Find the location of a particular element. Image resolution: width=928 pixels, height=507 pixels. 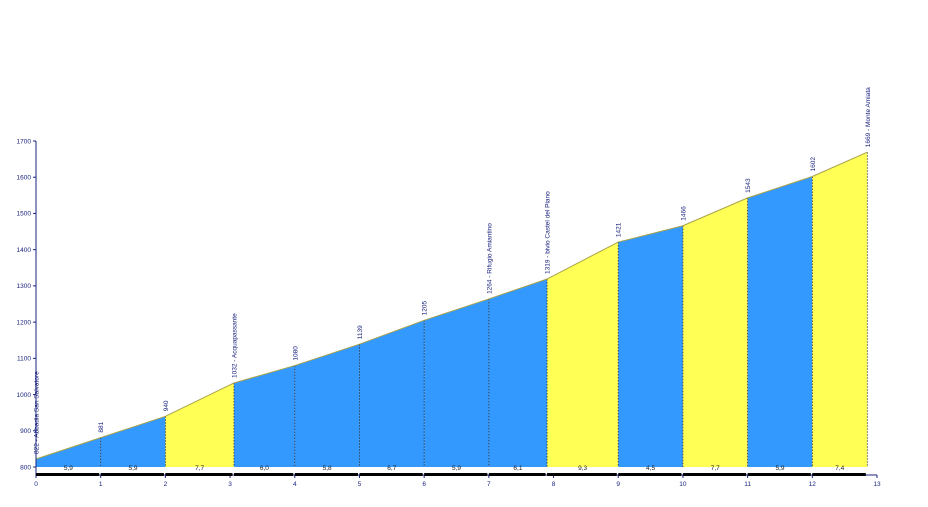

point-label: 1669 - Monte Amiata is located at coordinates (868, 117).